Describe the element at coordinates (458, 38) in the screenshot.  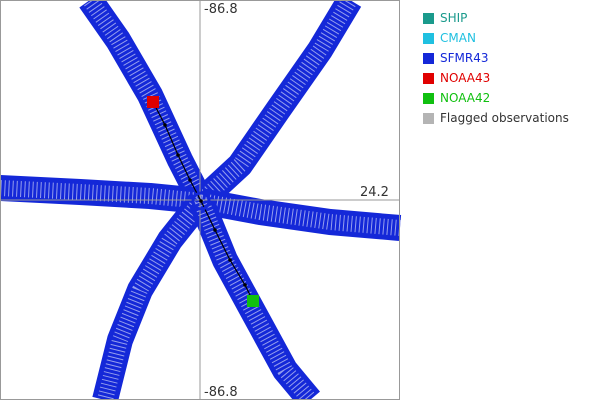
I see `legend-label-cman: CMAN` at that location.